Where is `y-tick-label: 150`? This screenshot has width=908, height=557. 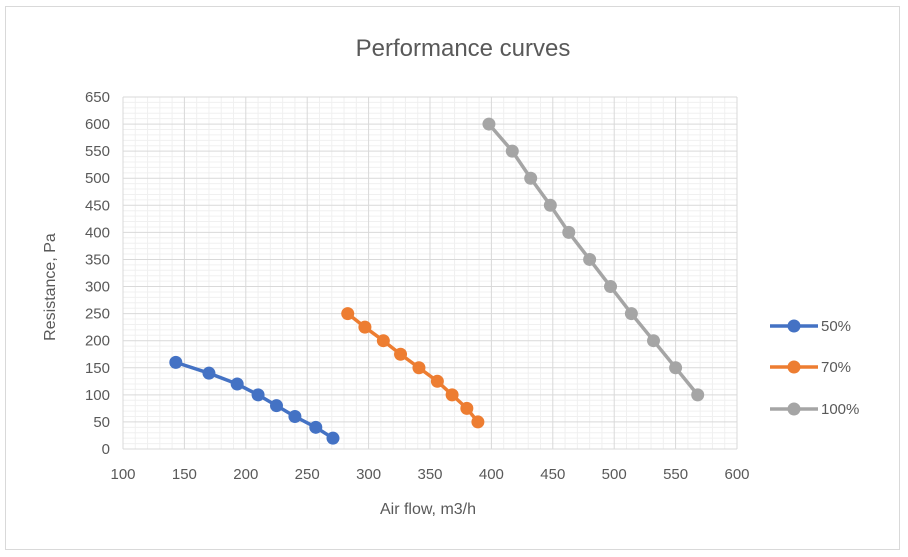 y-tick-label: 150 is located at coordinates (97, 368).